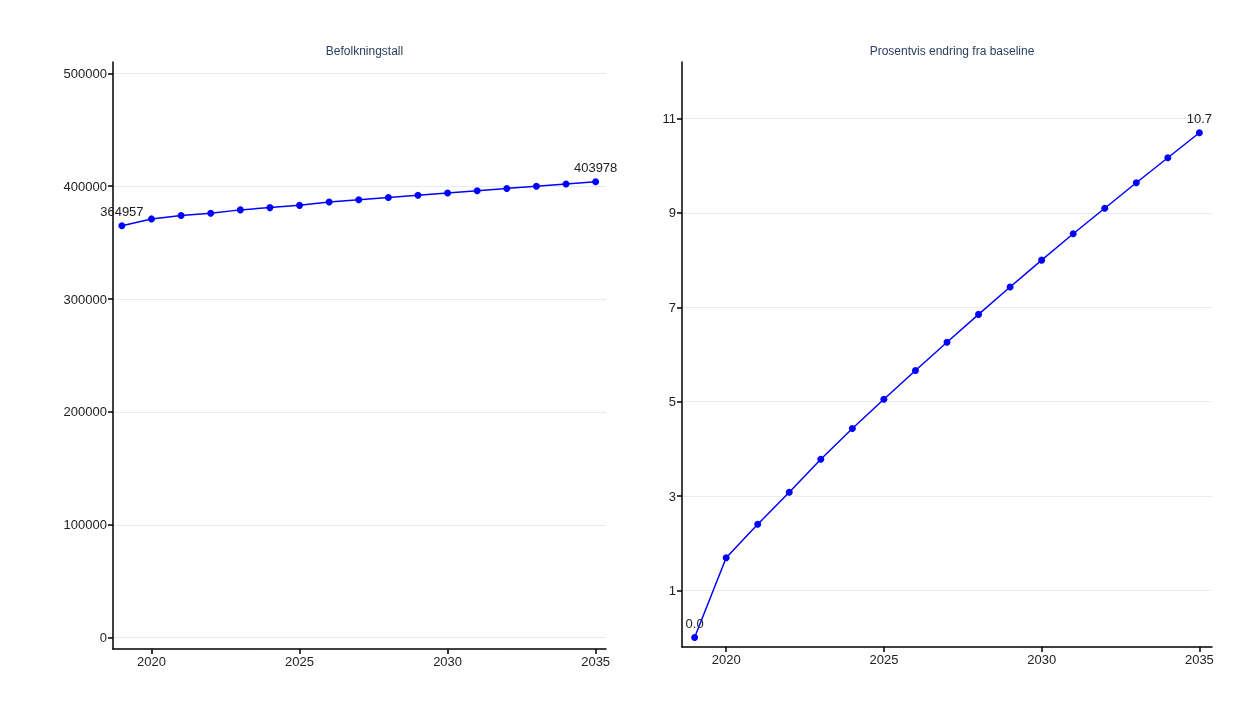 This screenshot has width=1238, height=709. Describe the element at coordinates (669, 119) in the screenshot. I see `y-tick-label: 11` at that location.